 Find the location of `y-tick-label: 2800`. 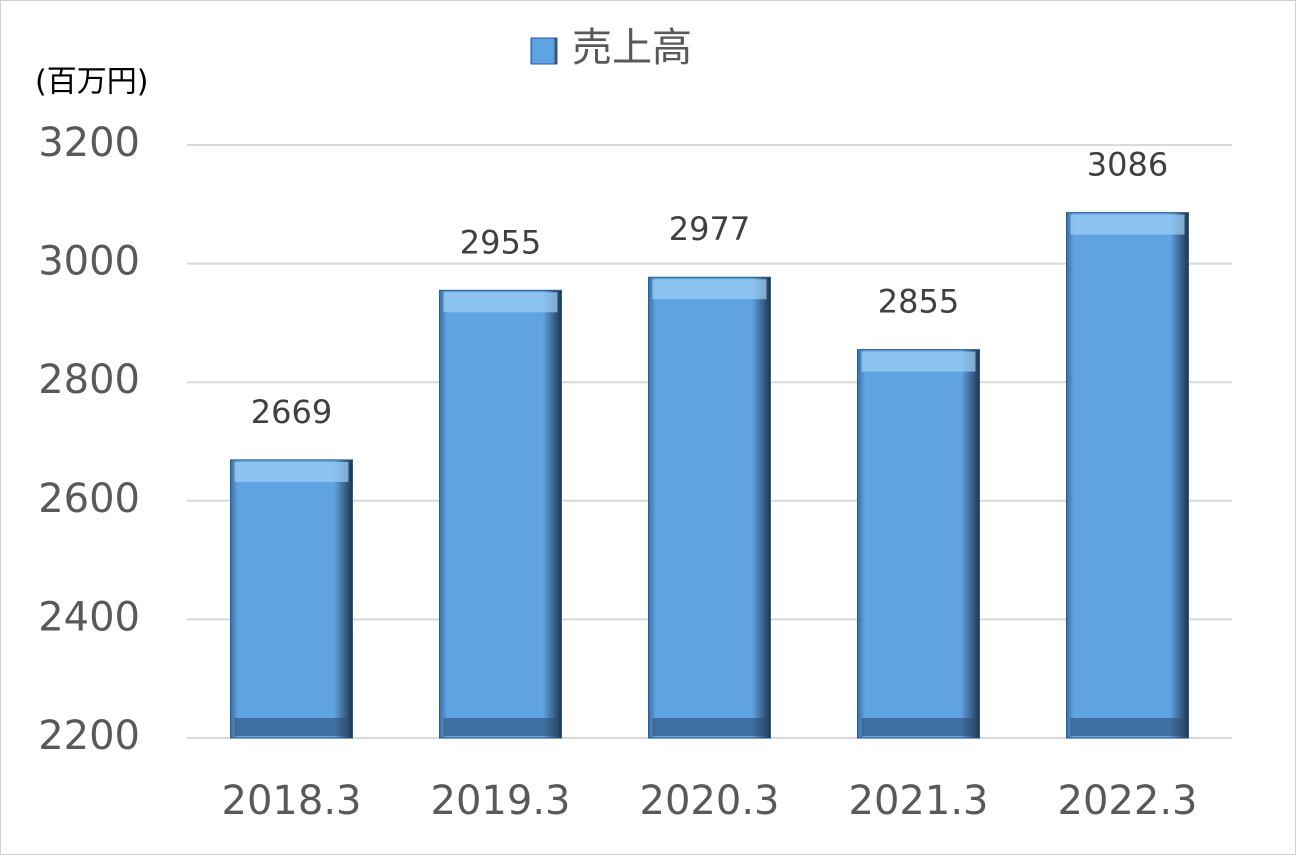

y-tick-label: 2800 is located at coordinates (89, 380).